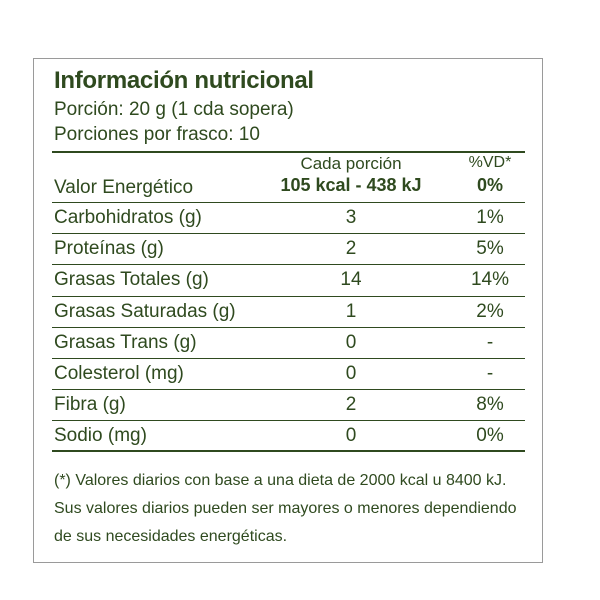  What do you see at coordinates (490, 405) in the screenshot?
I see `nutrient-daily-value: 8%` at bounding box center [490, 405].